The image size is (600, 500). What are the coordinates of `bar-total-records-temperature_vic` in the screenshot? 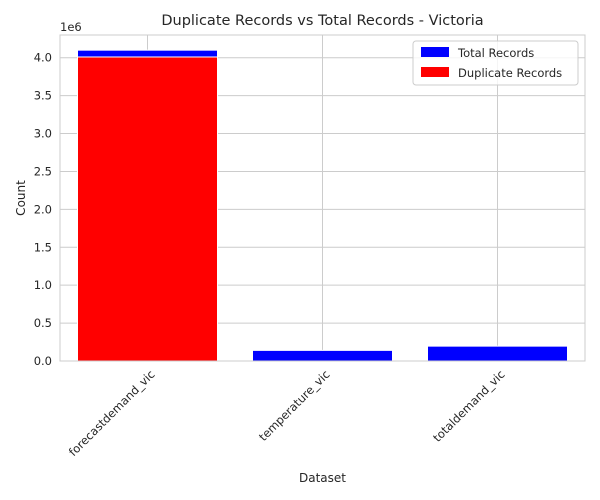 It's located at (322, 355).